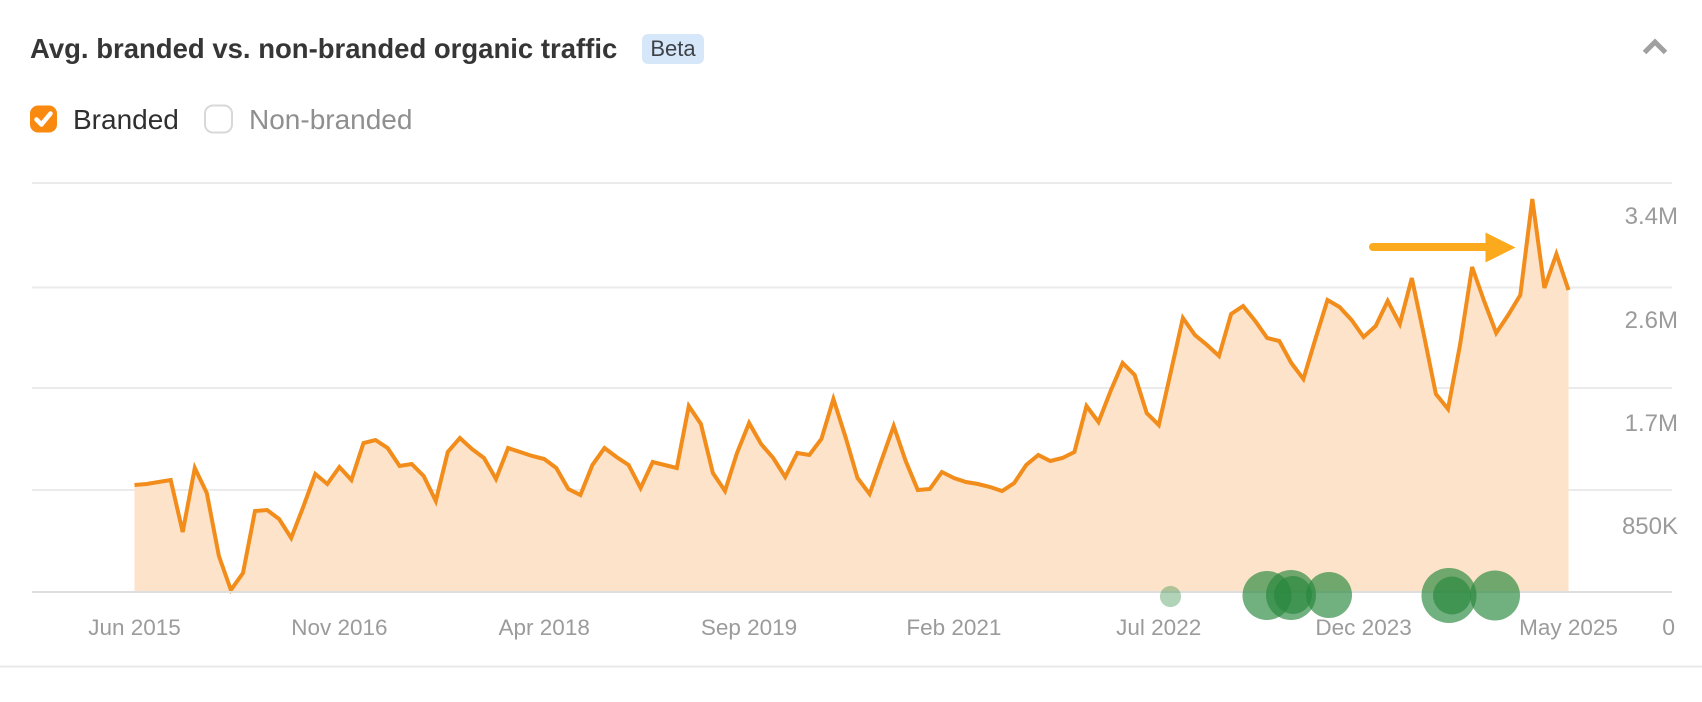 Image resolution: width=1702 pixels, height=702 pixels. What do you see at coordinates (330, 119) in the screenshot?
I see `svg-text: Non-branded` at bounding box center [330, 119].